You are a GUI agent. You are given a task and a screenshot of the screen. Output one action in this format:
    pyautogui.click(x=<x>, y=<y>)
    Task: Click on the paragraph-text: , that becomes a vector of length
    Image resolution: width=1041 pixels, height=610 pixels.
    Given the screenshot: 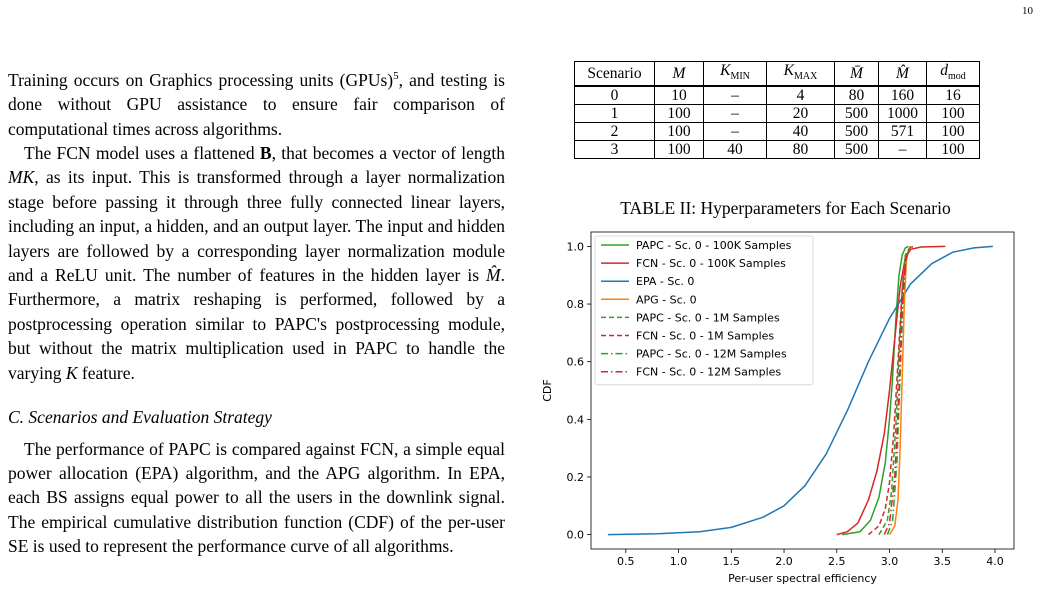 What is the action you would take?
    pyautogui.click(x=388, y=153)
    